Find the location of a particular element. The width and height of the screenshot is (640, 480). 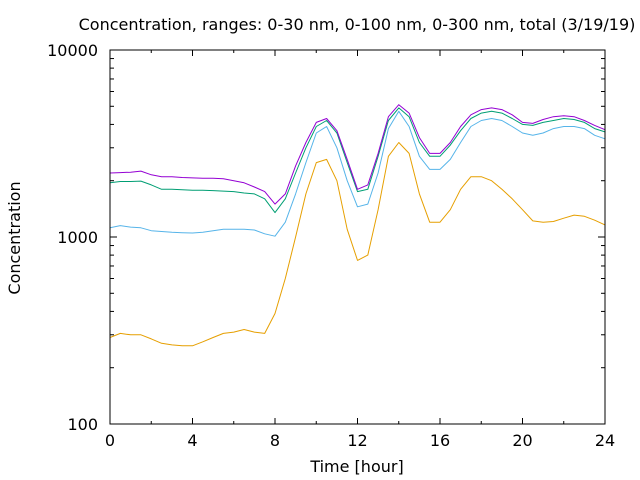

x-axis-label: Time [hour] is located at coordinates (356, 466).